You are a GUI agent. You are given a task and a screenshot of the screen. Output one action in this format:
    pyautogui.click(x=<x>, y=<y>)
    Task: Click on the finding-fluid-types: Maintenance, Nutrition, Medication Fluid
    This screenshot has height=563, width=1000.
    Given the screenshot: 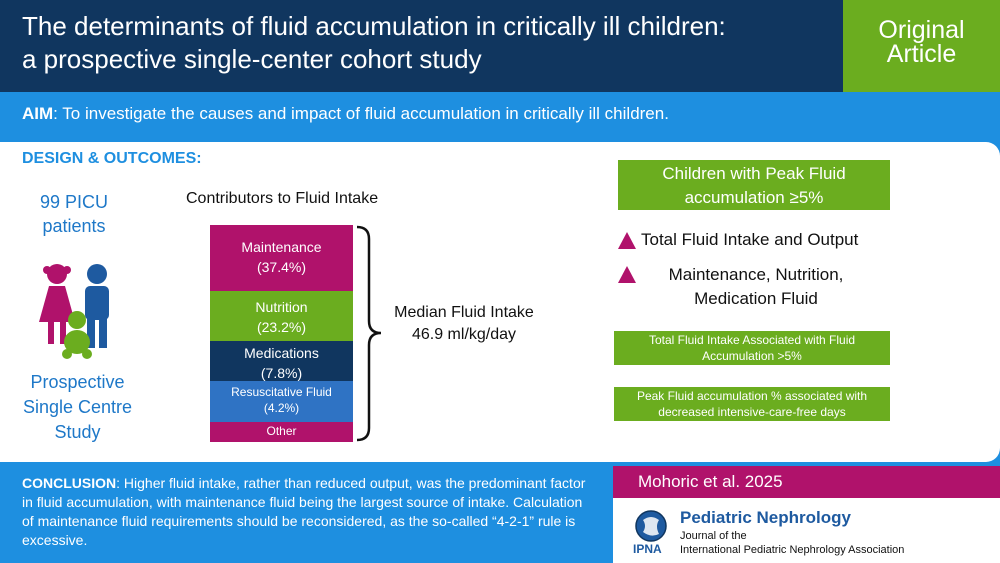 What is the action you would take?
    pyautogui.click(x=756, y=287)
    